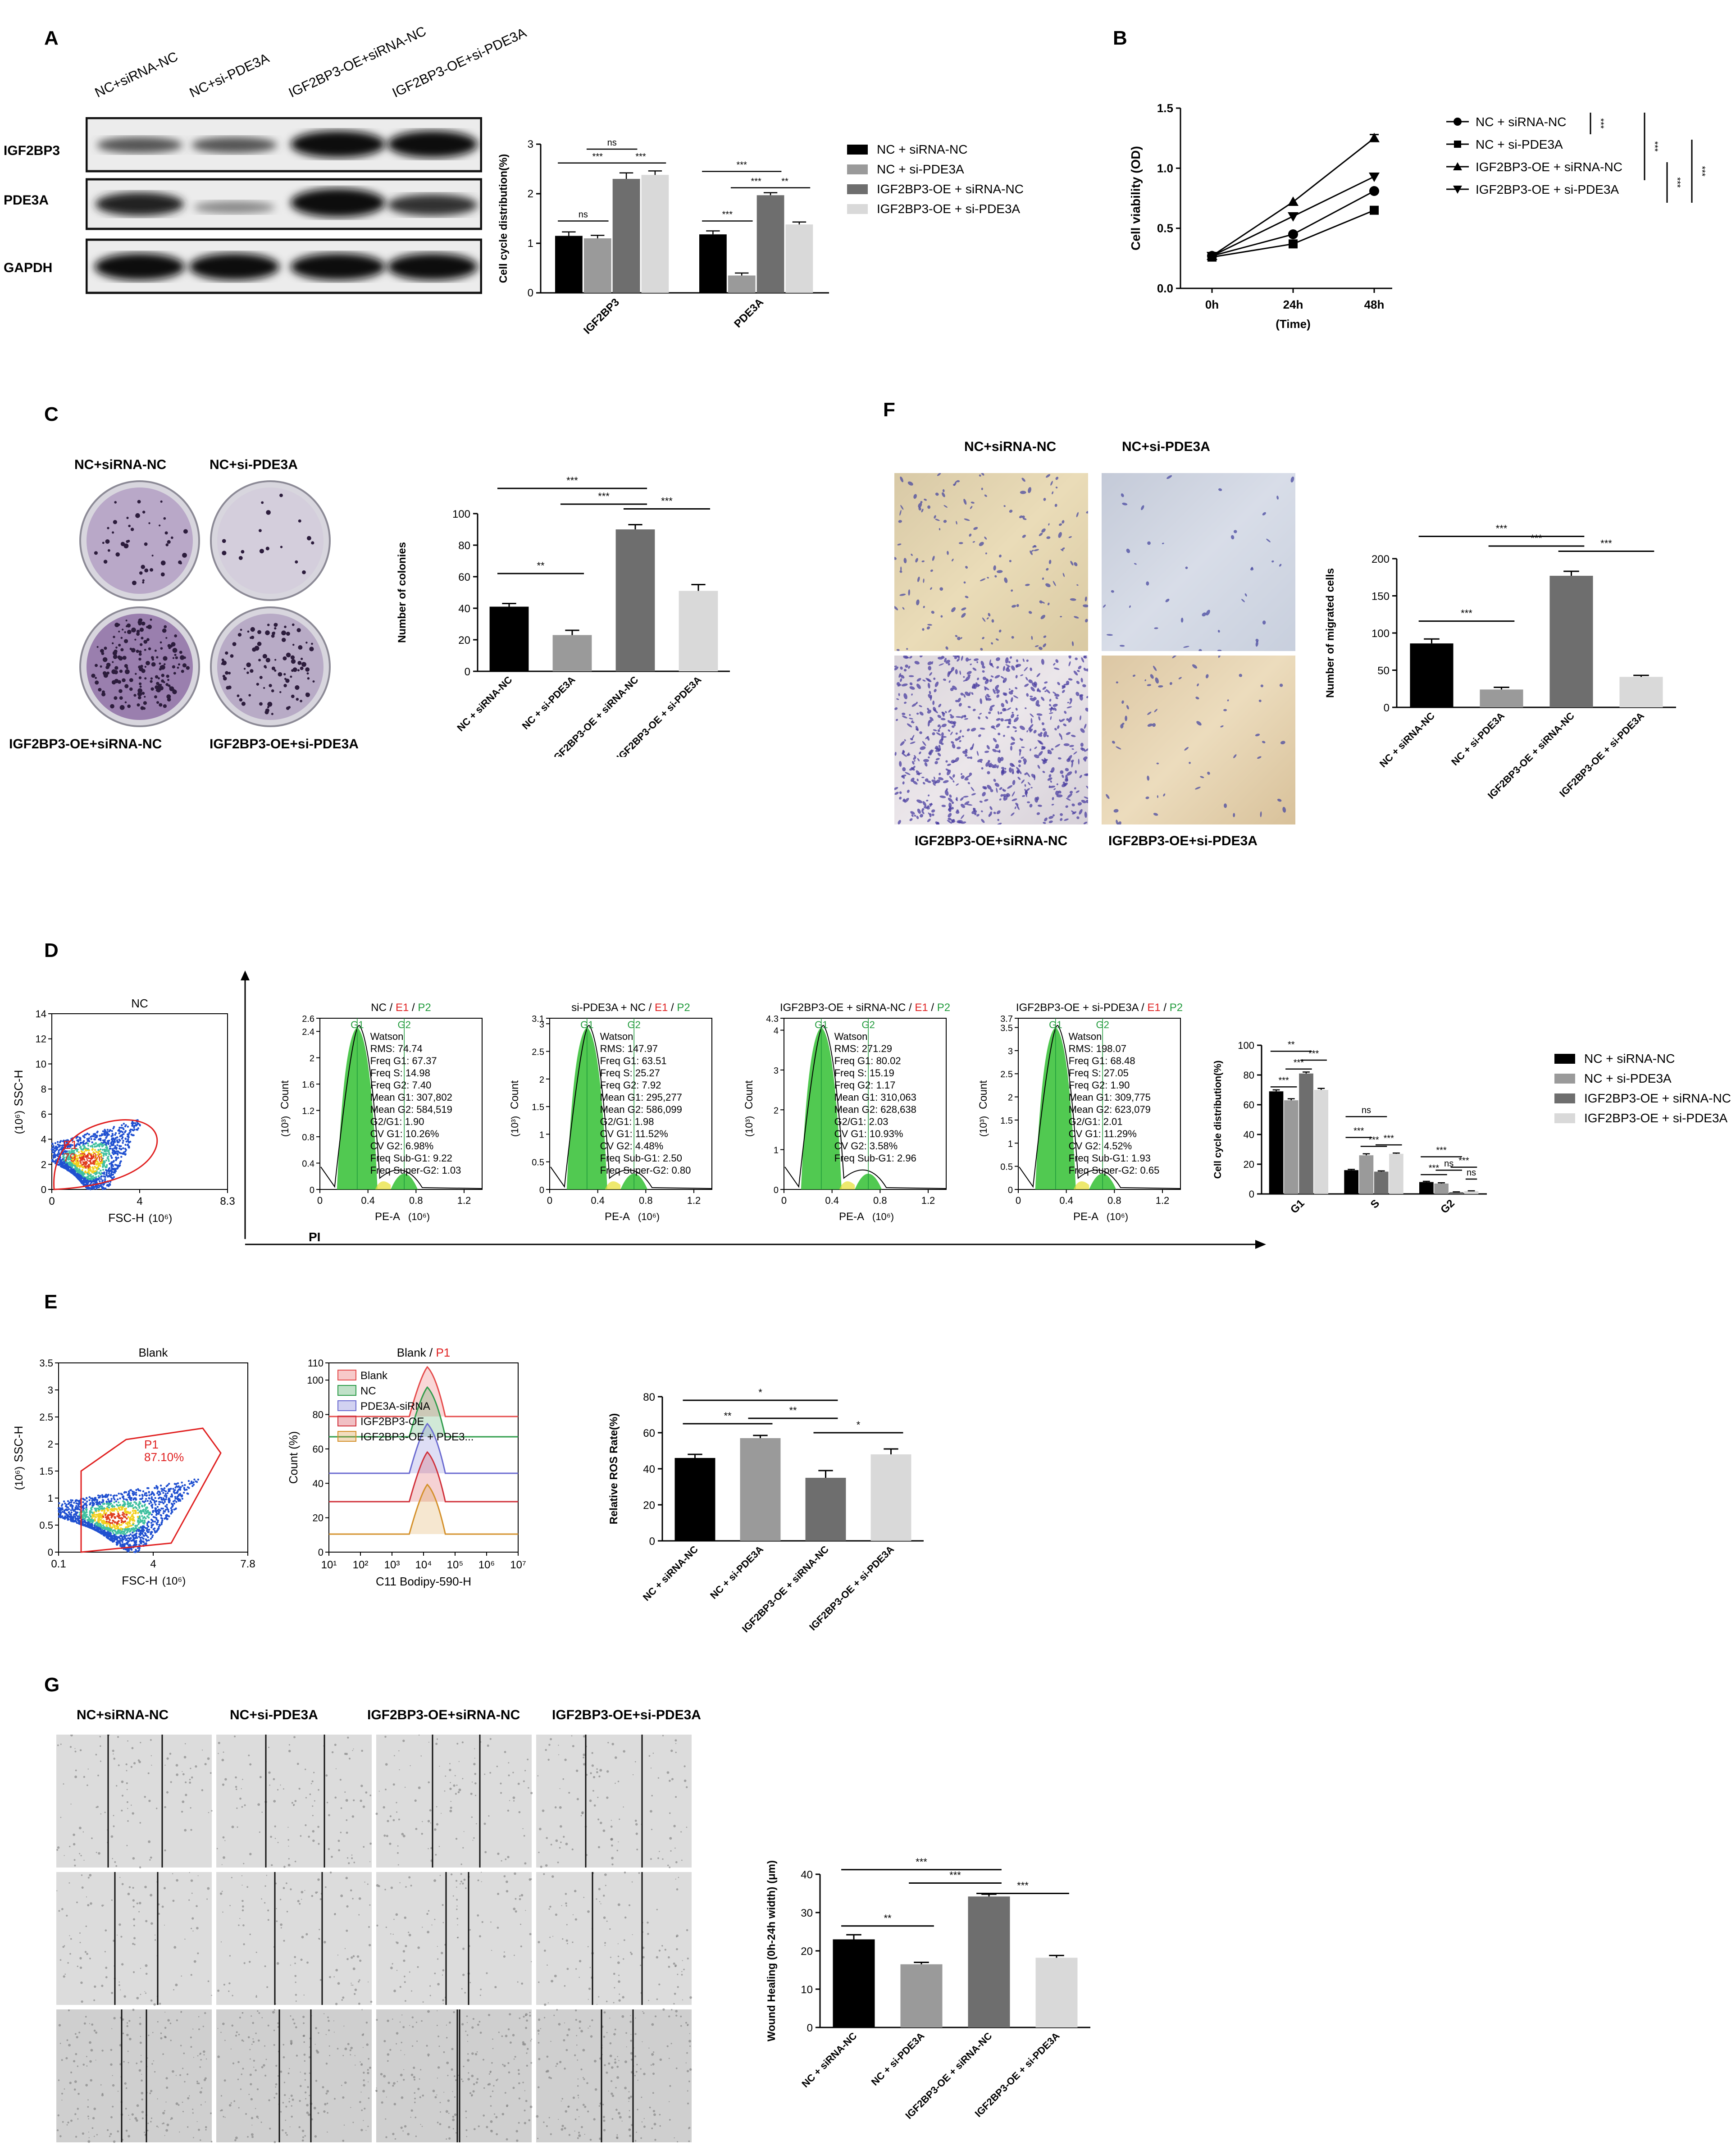  Describe the element at coordinates (46, 1471) in the screenshot. I see `y-tick-label: 1.5` at that location.